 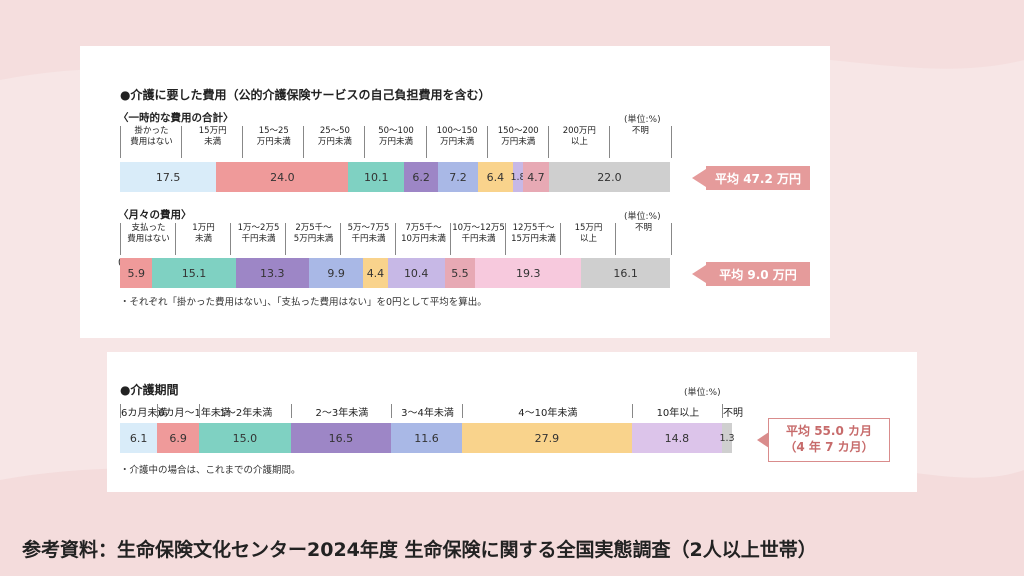 I want to click on chart2-value-label-4: 9.9, so click(x=336, y=273).